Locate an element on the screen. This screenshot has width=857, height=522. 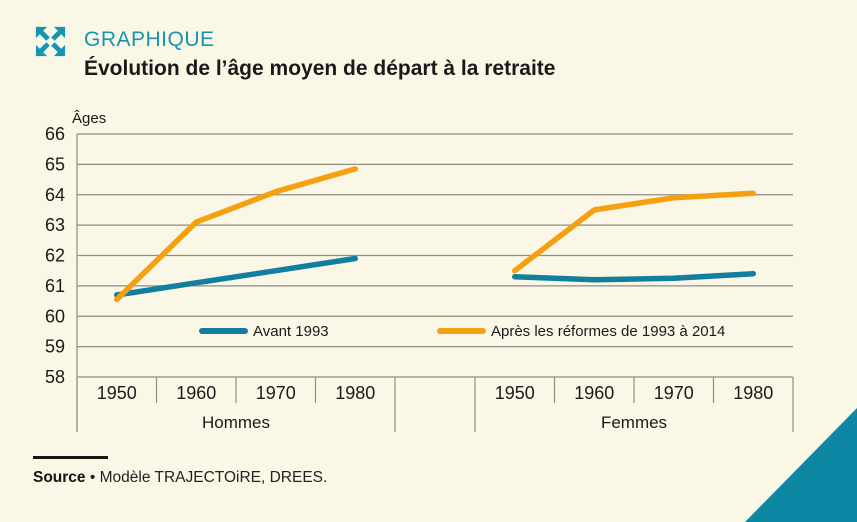
group-label: Femmes is located at coordinates (634, 422).